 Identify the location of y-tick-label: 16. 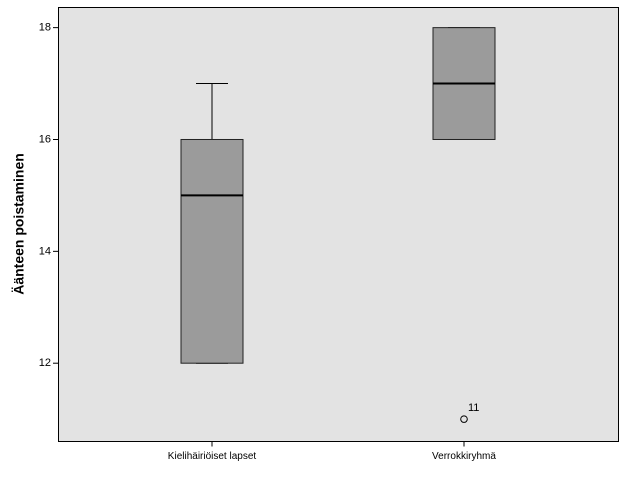
(45, 139).